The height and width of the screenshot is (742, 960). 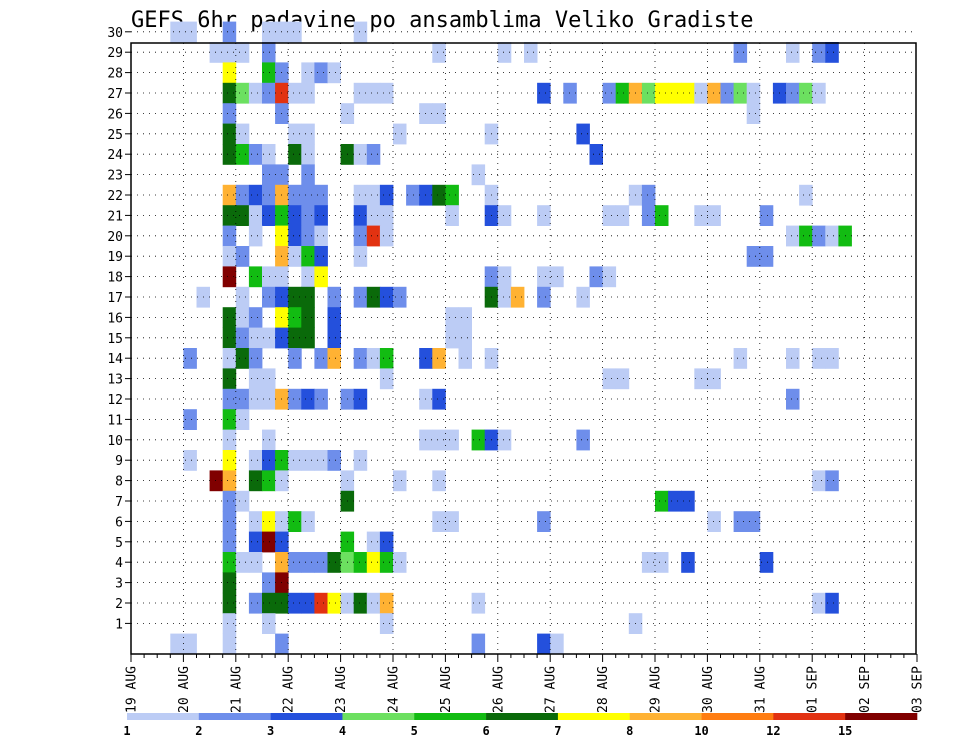 What do you see at coordinates (115, 318) in the screenshot?
I see `y-tick-label: 16` at bounding box center [115, 318].